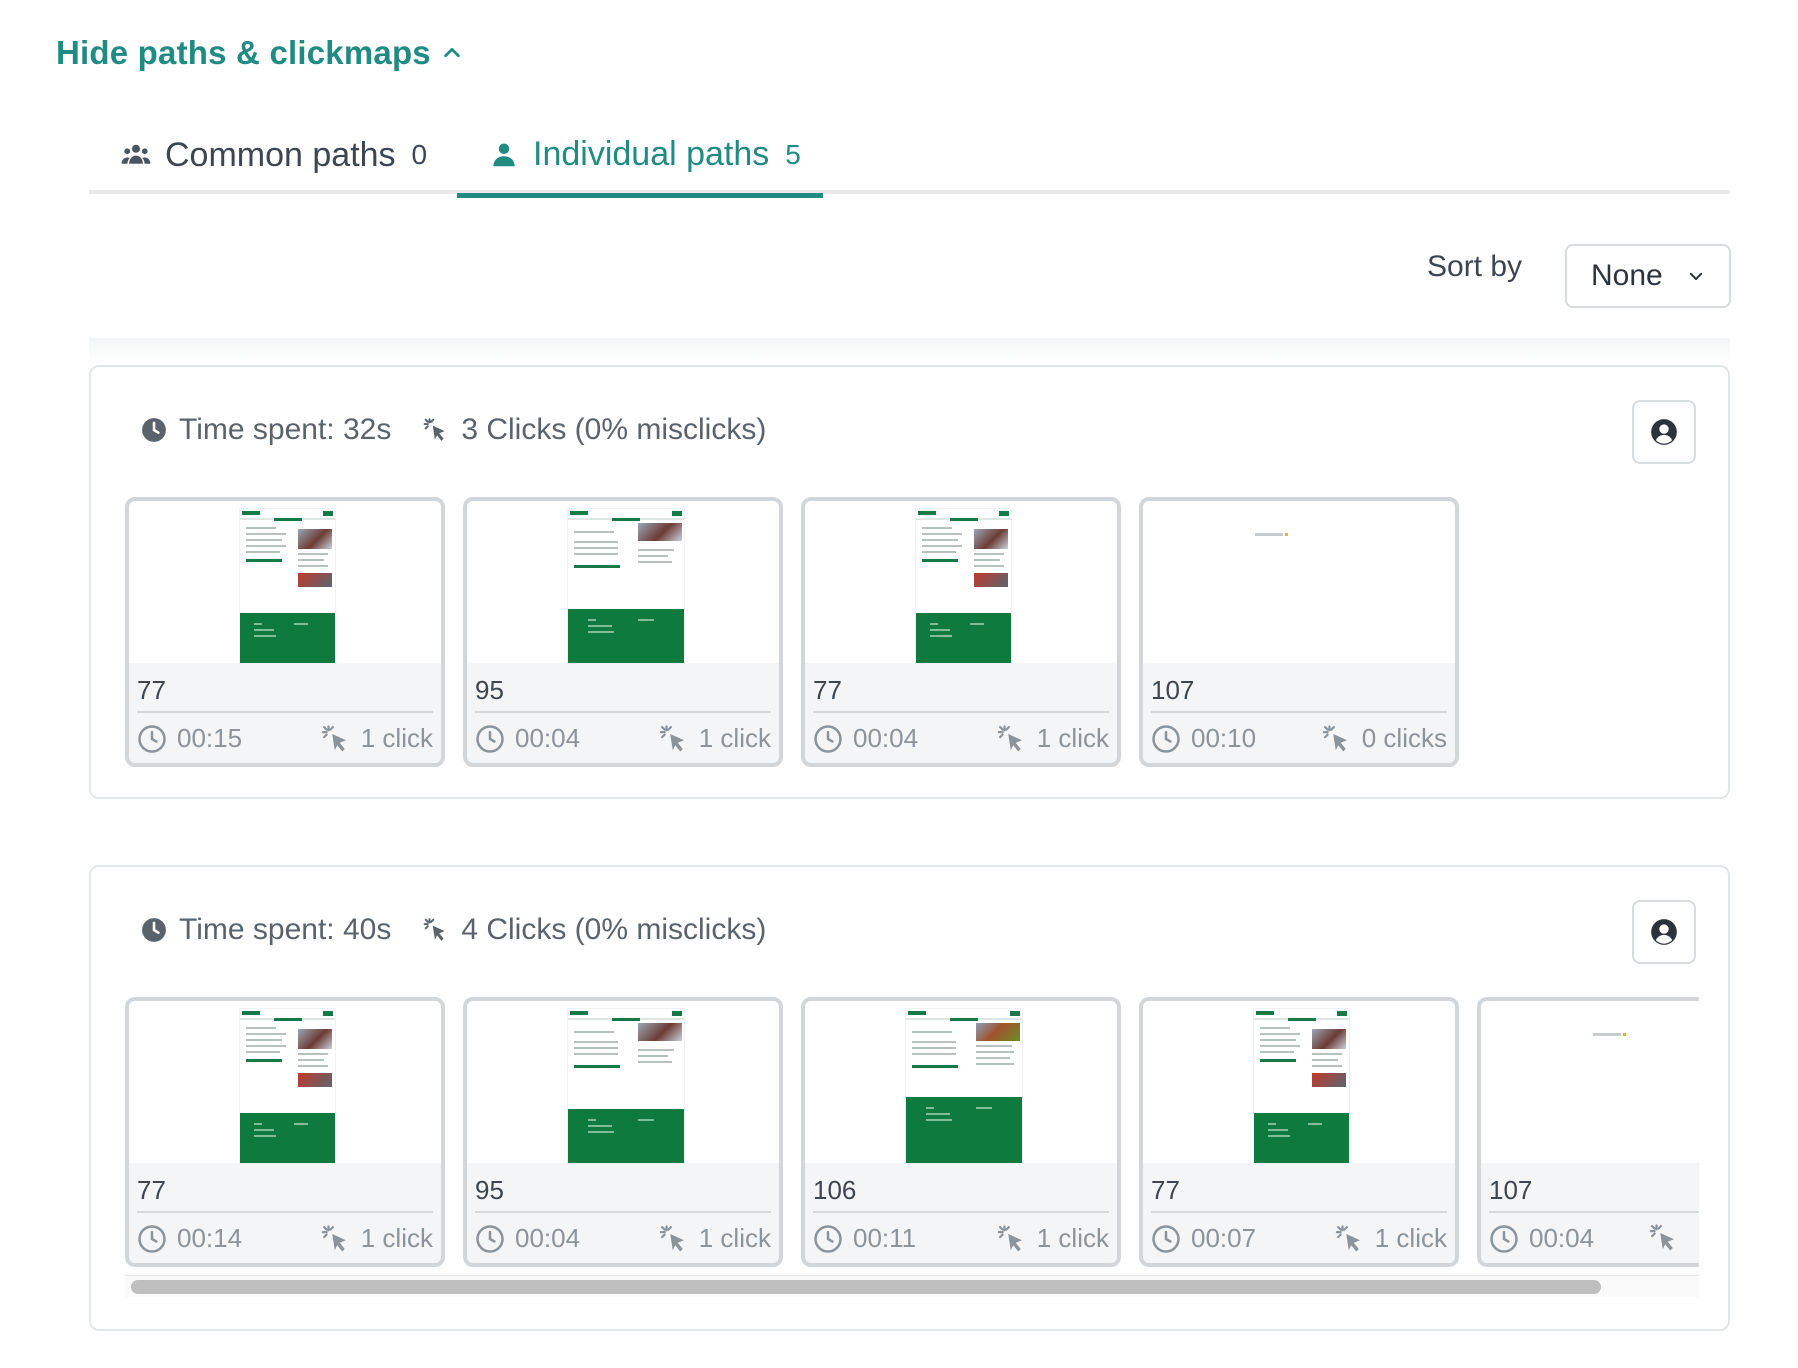 This screenshot has height=1368, width=1798. What do you see at coordinates (1224, 738) in the screenshot?
I see `step-time-value: 00:10` at bounding box center [1224, 738].